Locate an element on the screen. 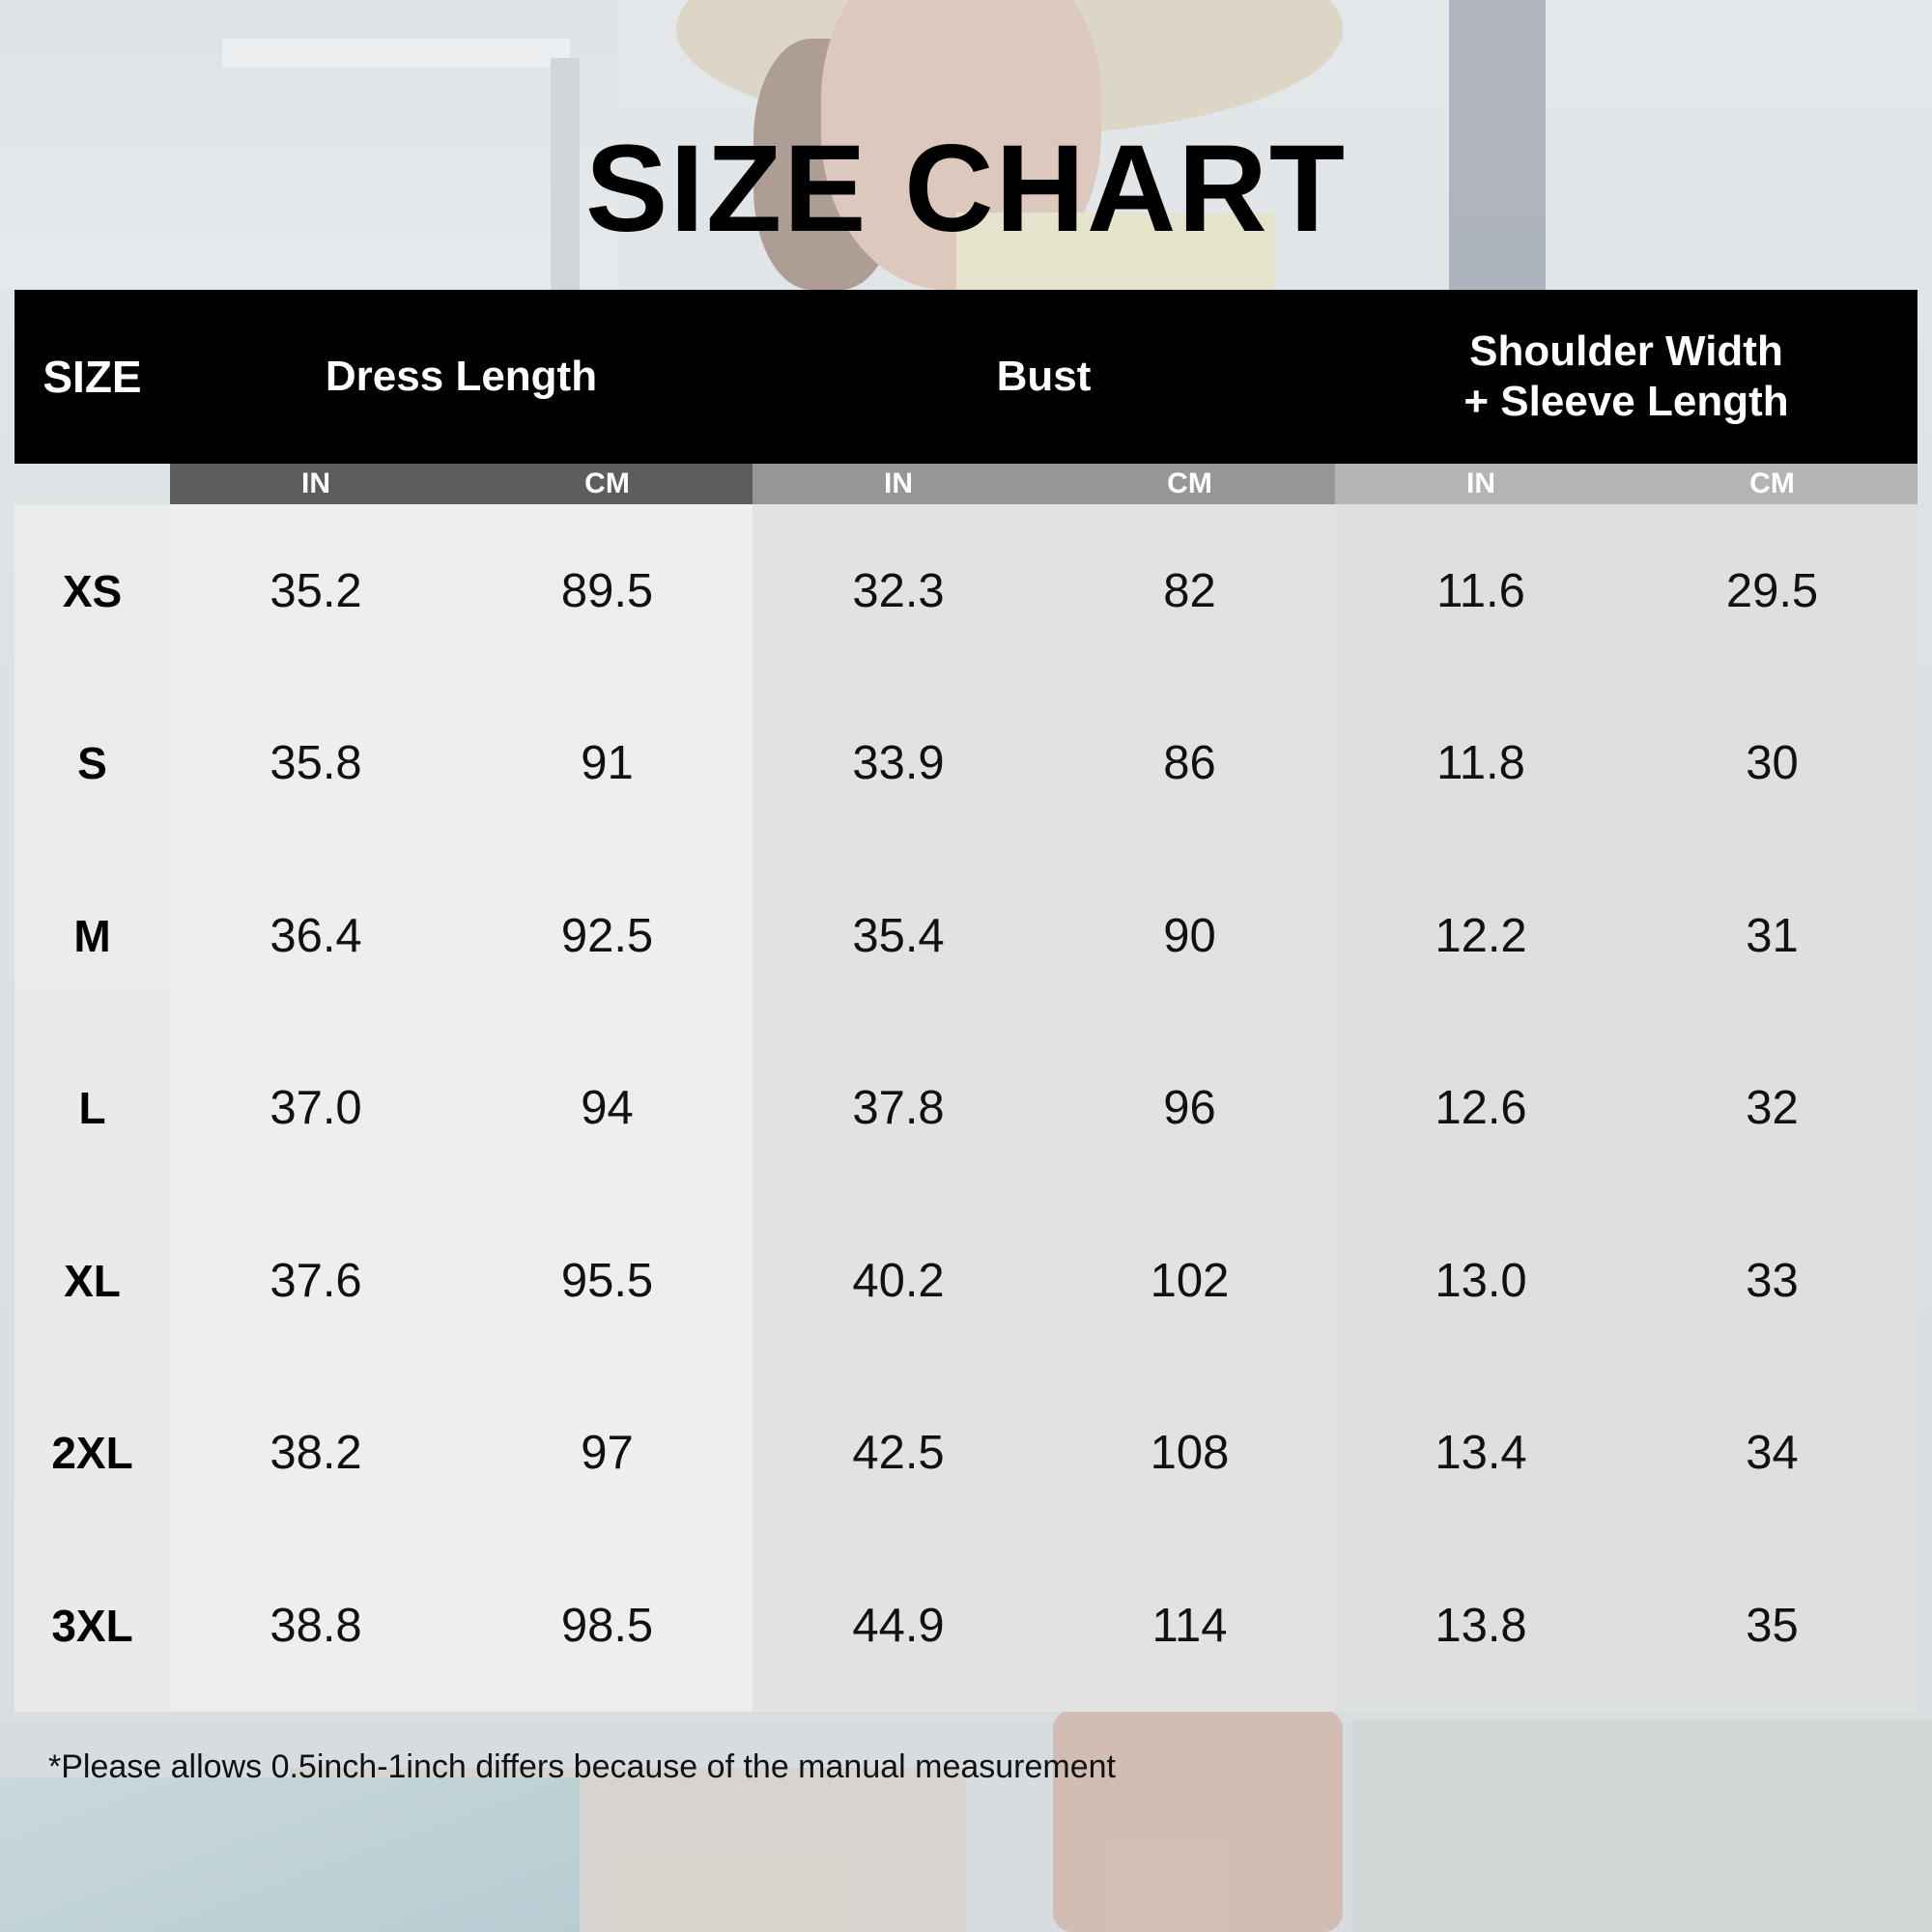  unit-bust-in: IN is located at coordinates (898, 484).